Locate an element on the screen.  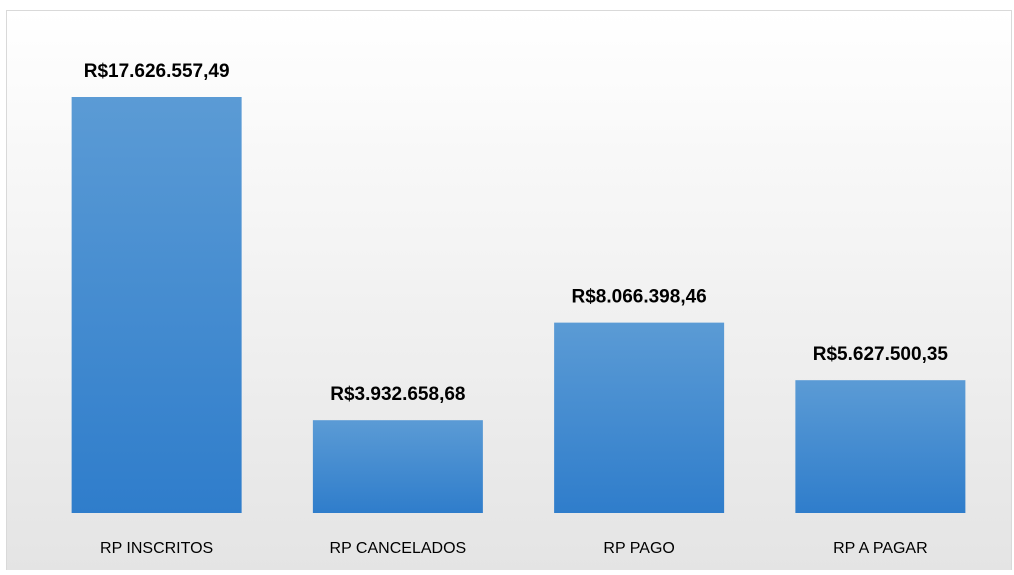
x-tick-label: RP PAGO is located at coordinates (638, 548).